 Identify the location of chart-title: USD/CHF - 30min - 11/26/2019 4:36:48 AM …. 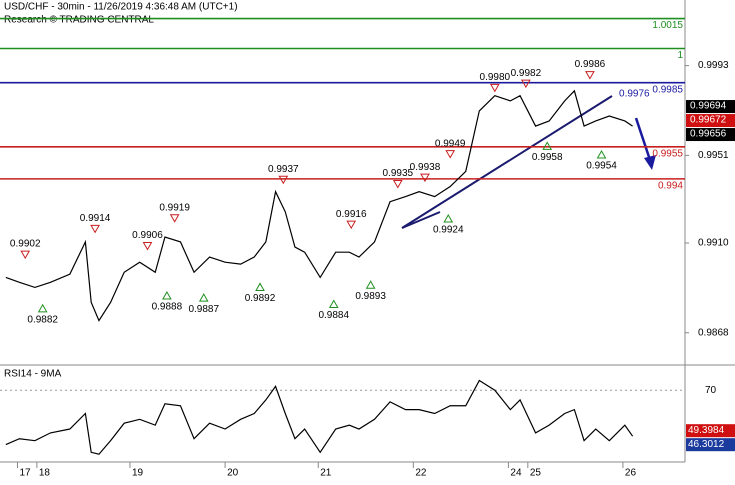
(121, 7).